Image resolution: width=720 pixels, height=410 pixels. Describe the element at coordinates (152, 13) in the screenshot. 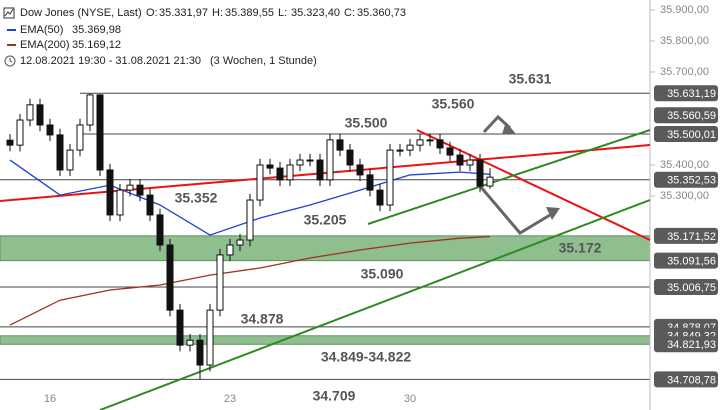

I see `ohlc-label: O:` at that location.